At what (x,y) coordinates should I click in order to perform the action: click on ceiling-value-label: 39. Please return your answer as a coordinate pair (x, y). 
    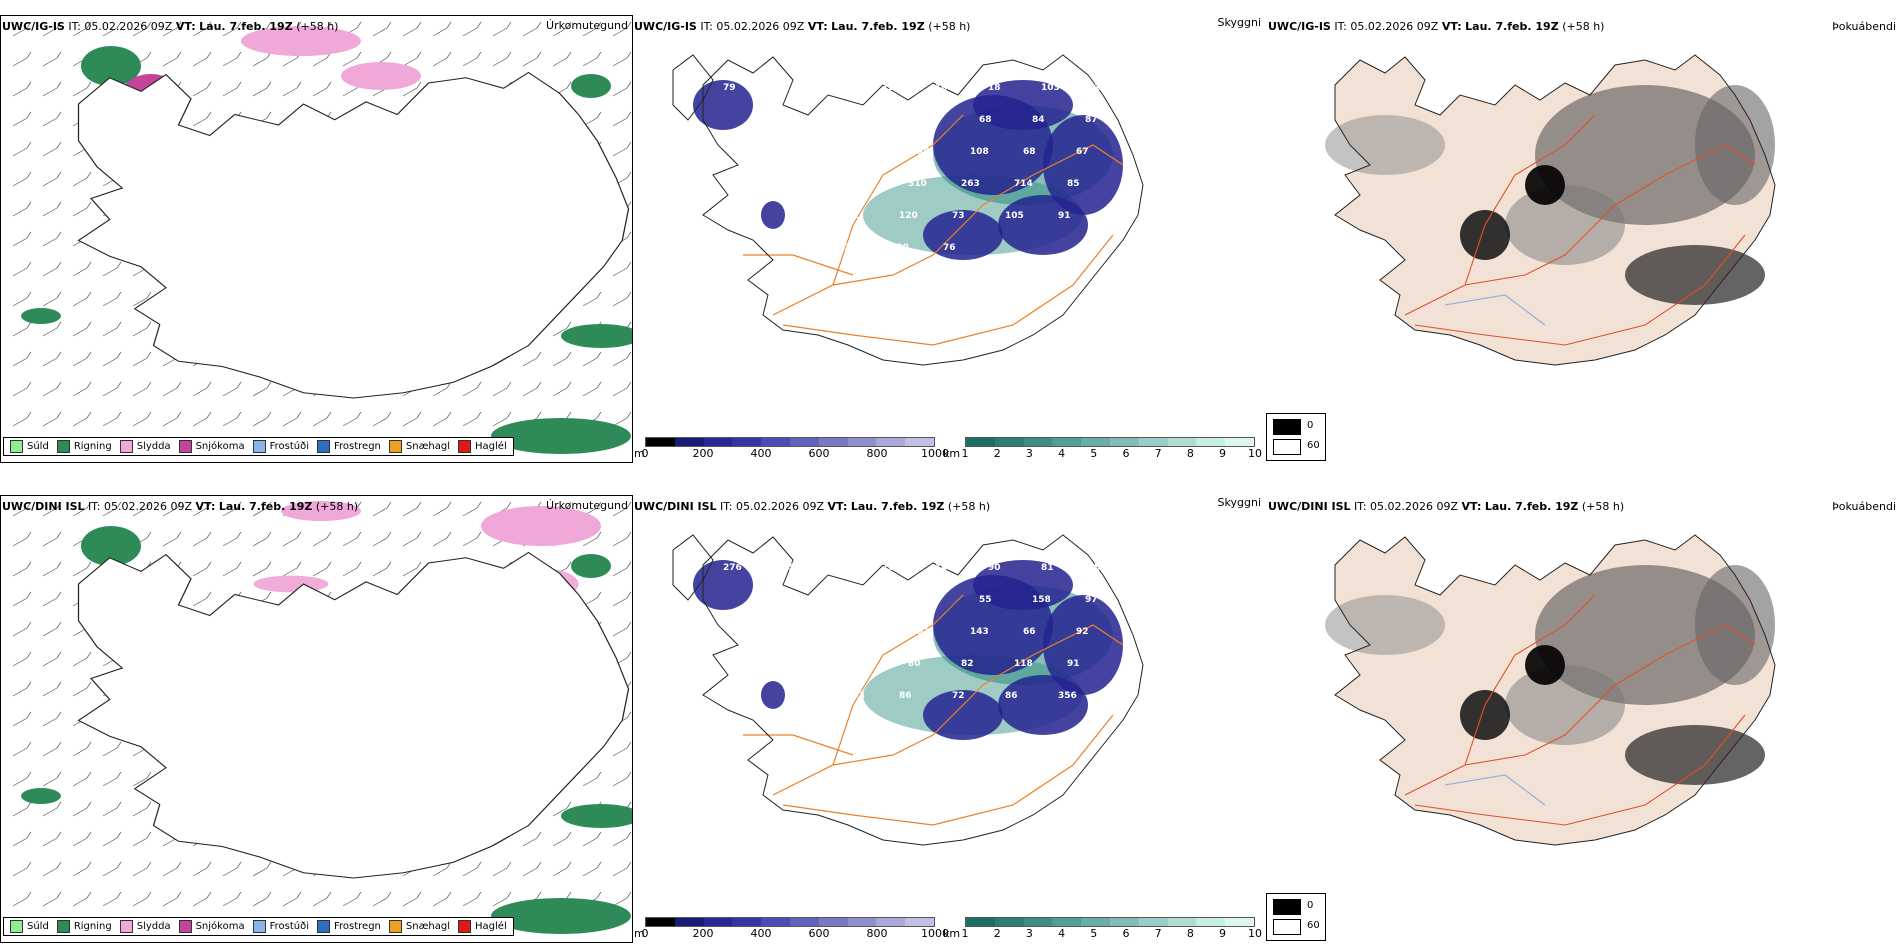
    Looking at the image, I should click on (773, 120).